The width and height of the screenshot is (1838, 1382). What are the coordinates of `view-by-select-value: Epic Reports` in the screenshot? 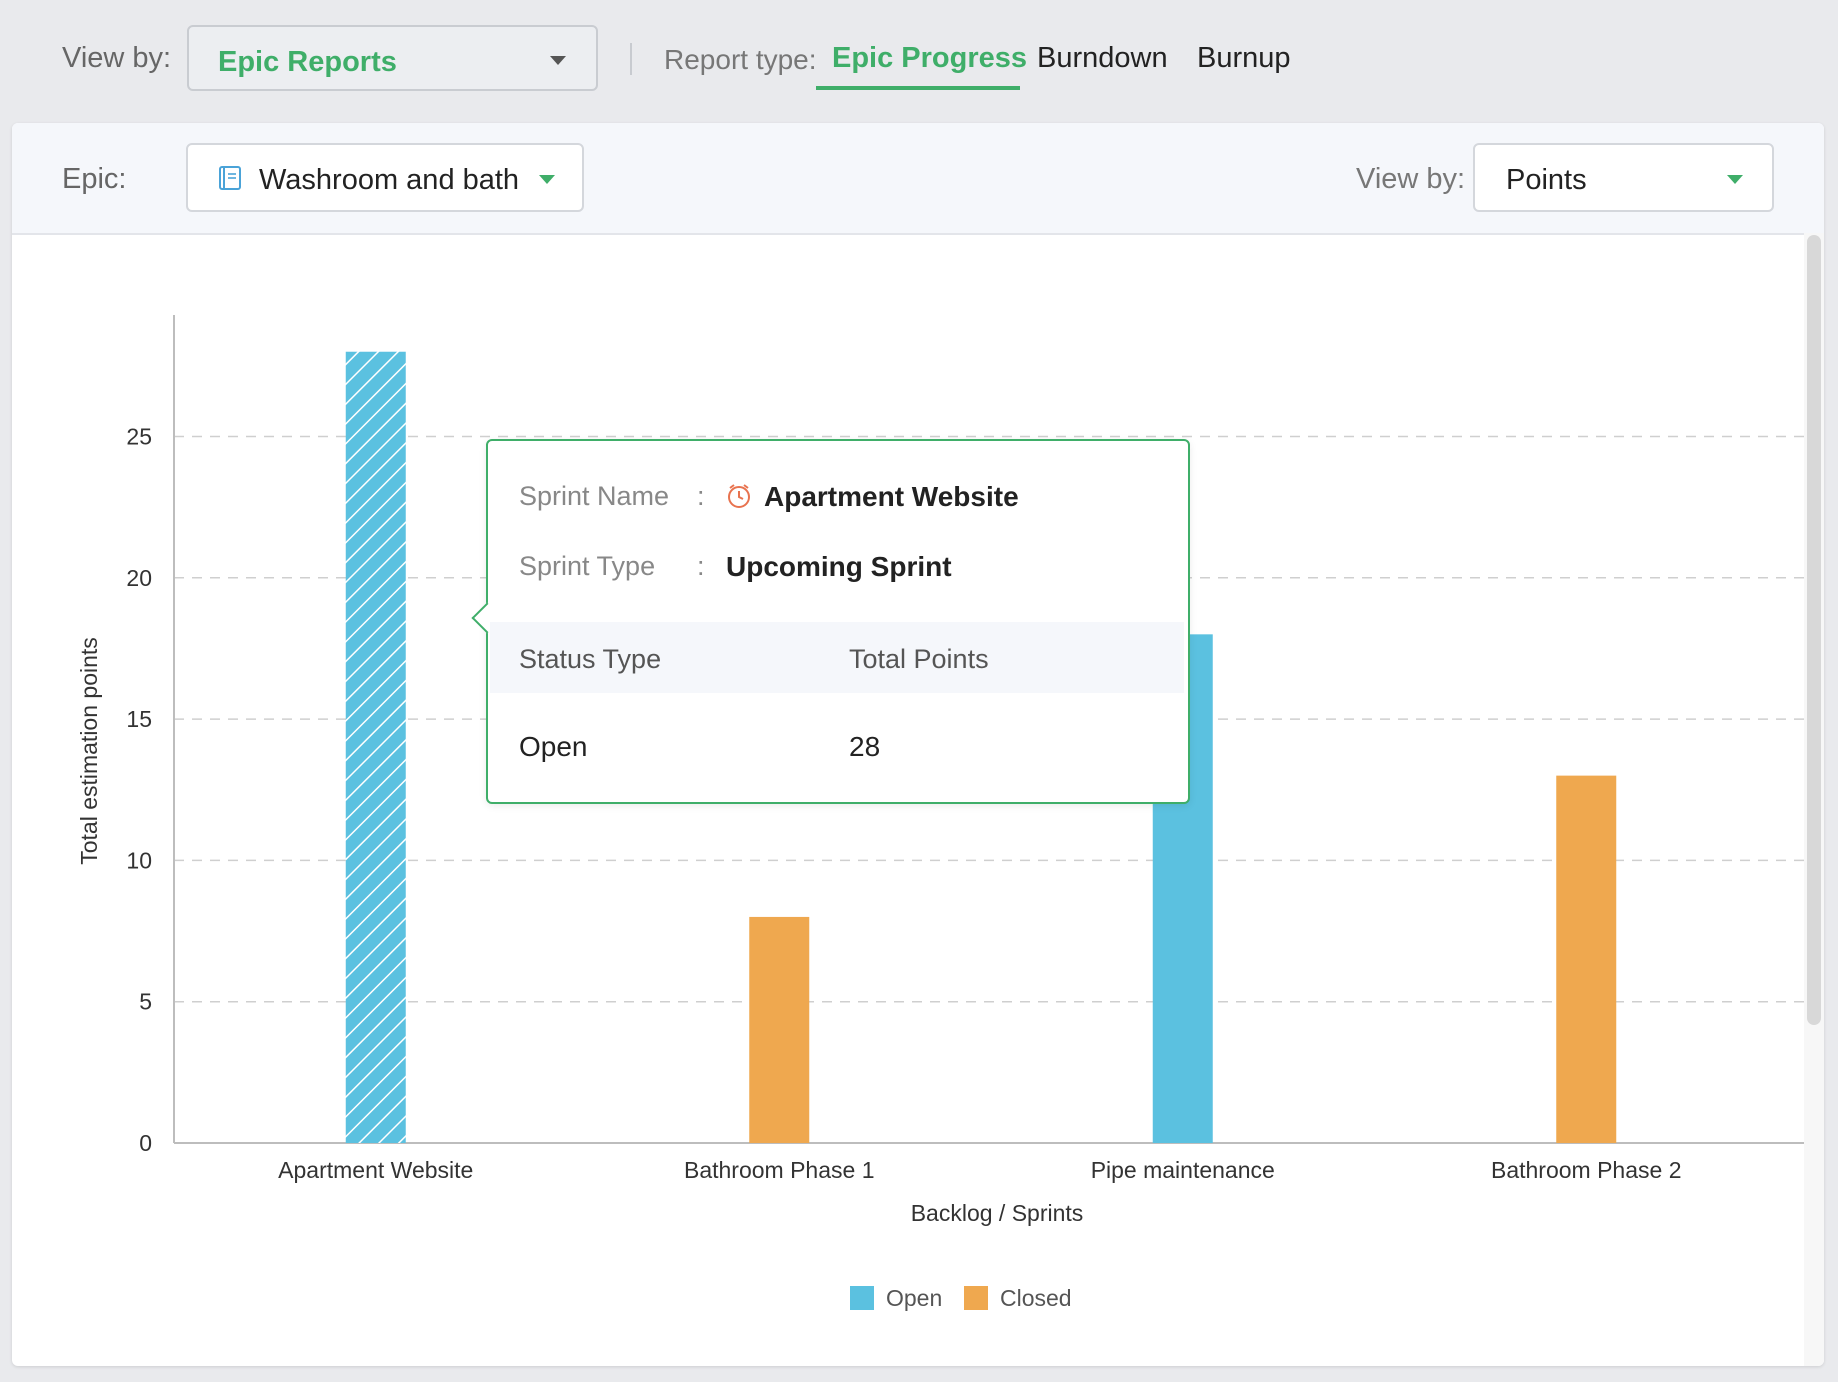 It's located at (307, 62).